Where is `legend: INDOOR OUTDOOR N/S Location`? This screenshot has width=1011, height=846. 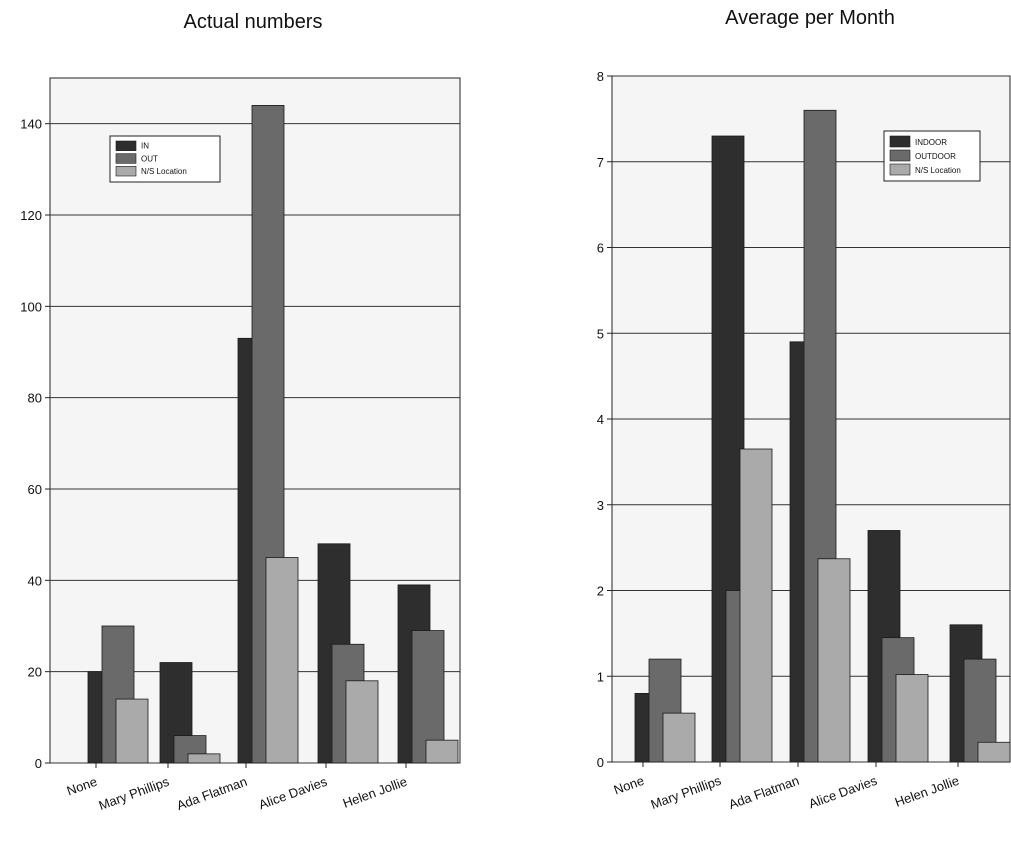
legend: INDOOR OUTDOOR N/S Location is located at coordinates (932, 156).